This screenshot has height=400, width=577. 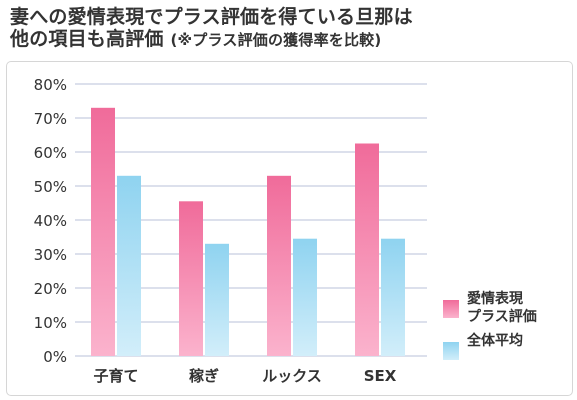 What do you see at coordinates (50, 323) in the screenshot?
I see `y-tick-label: 10%` at bounding box center [50, 323].